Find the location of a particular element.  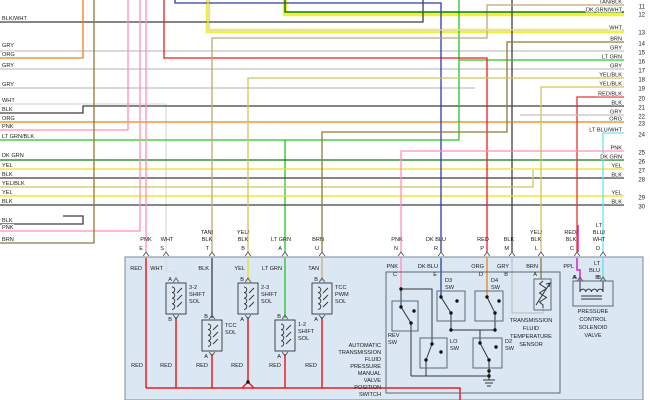

diagram-text: U is located at coordinates (317, 249).